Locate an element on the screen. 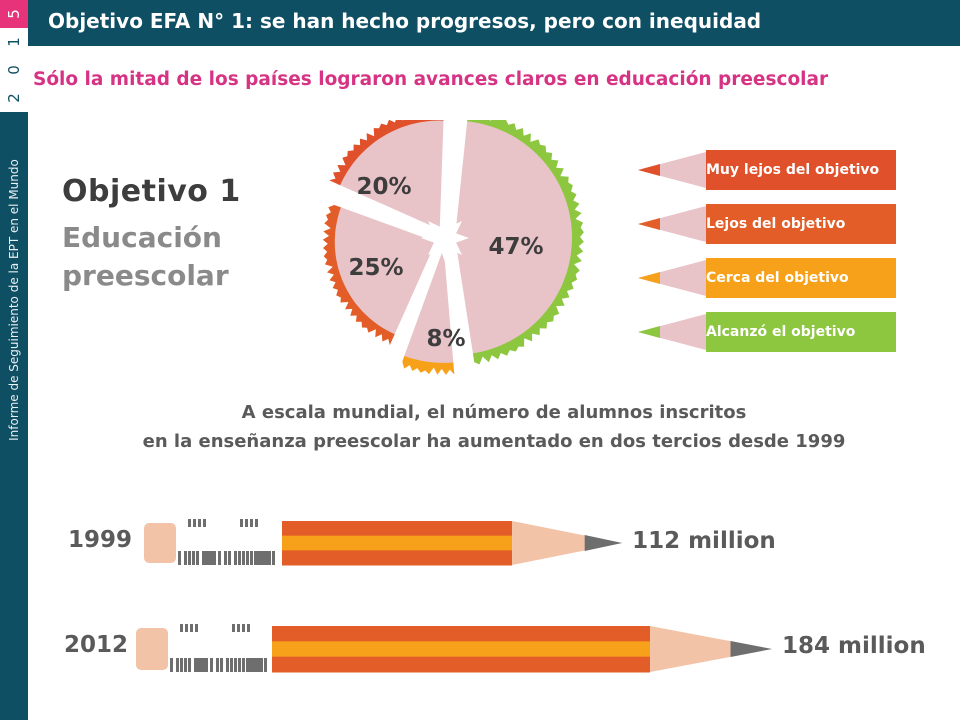 This screenshot has width=960, height=720. pie-slice-label: 47% is located at coordinates (515, 247).